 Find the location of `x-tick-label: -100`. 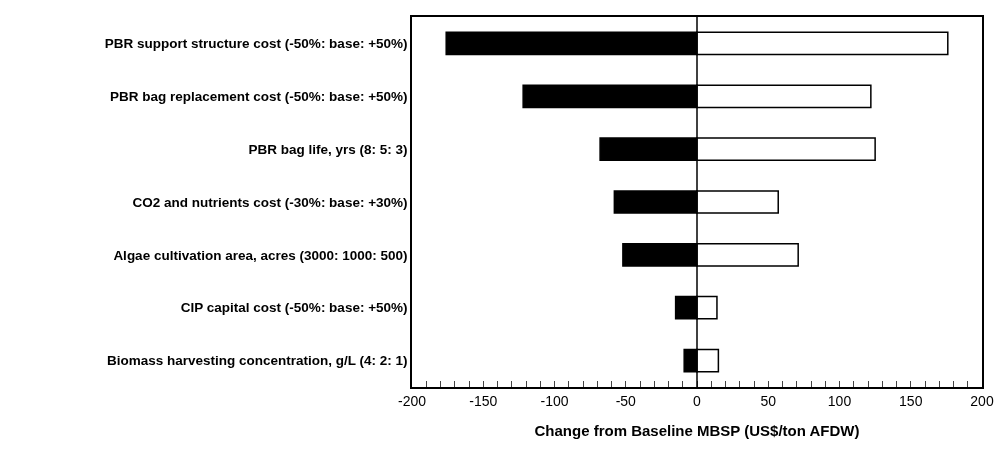

x-tick-label: -100 is located at coordinates (554, 400).